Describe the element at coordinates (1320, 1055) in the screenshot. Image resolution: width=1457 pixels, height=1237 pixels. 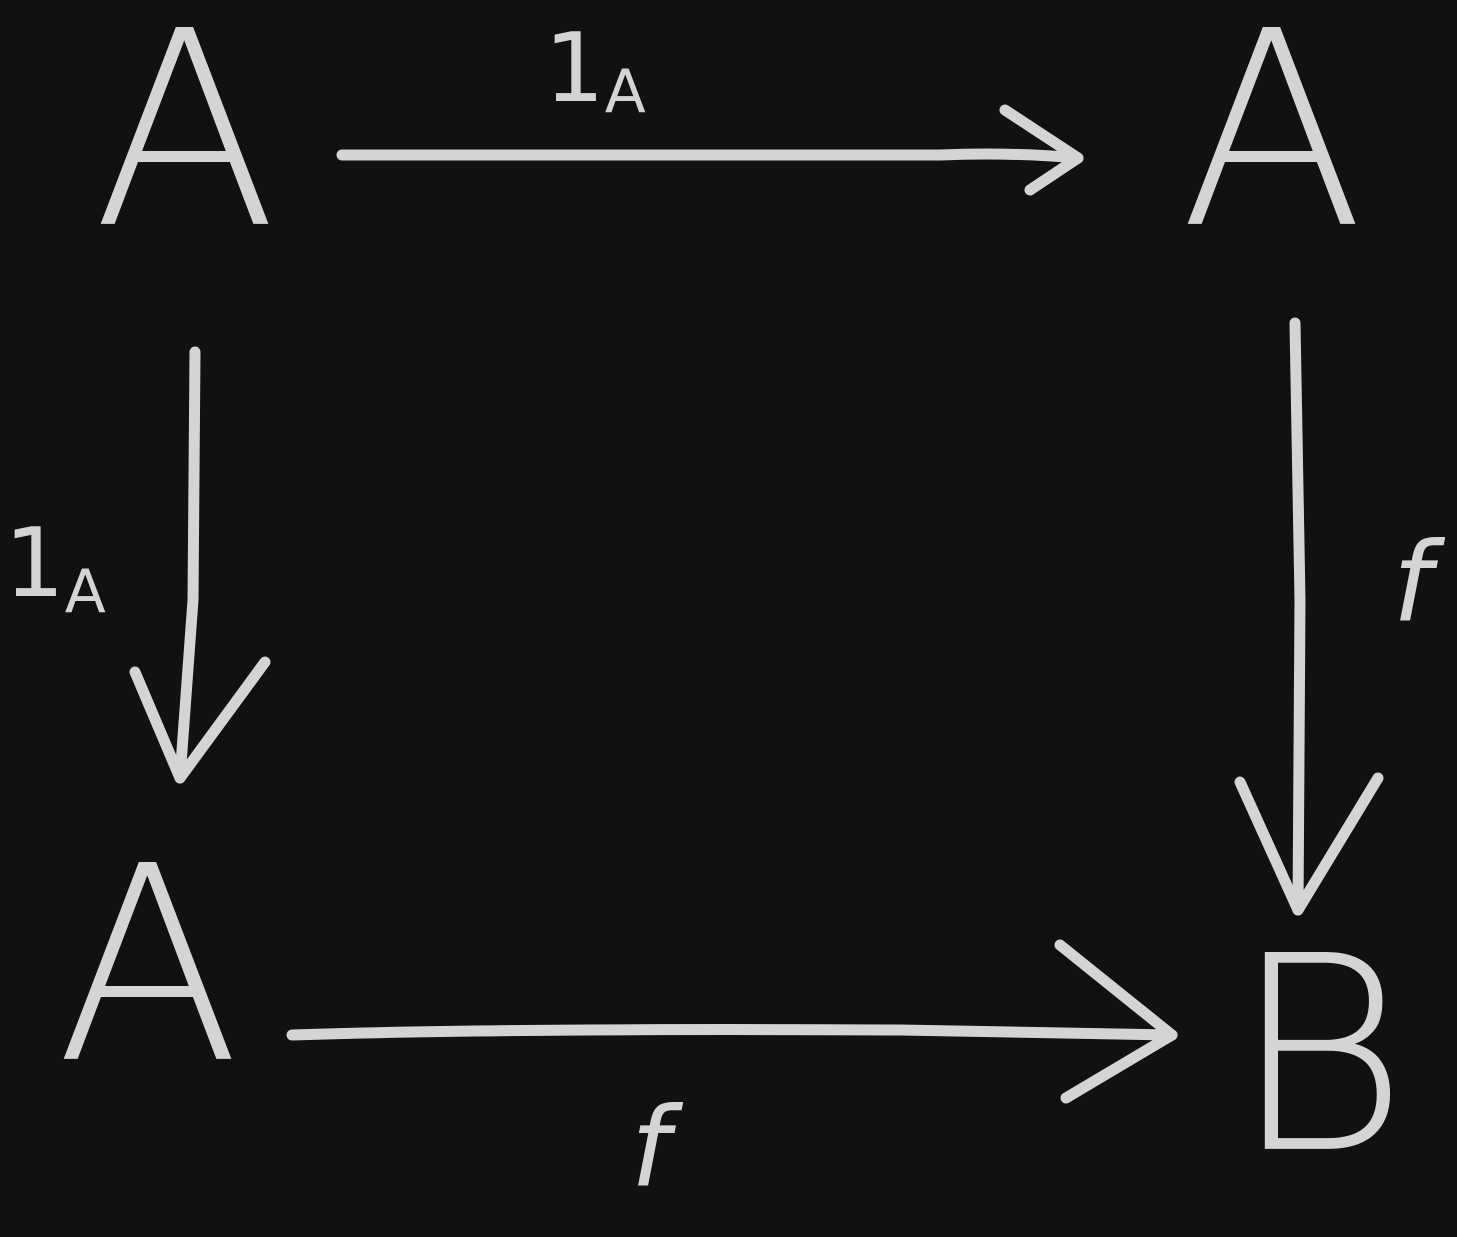
I see `node: B` at that location.